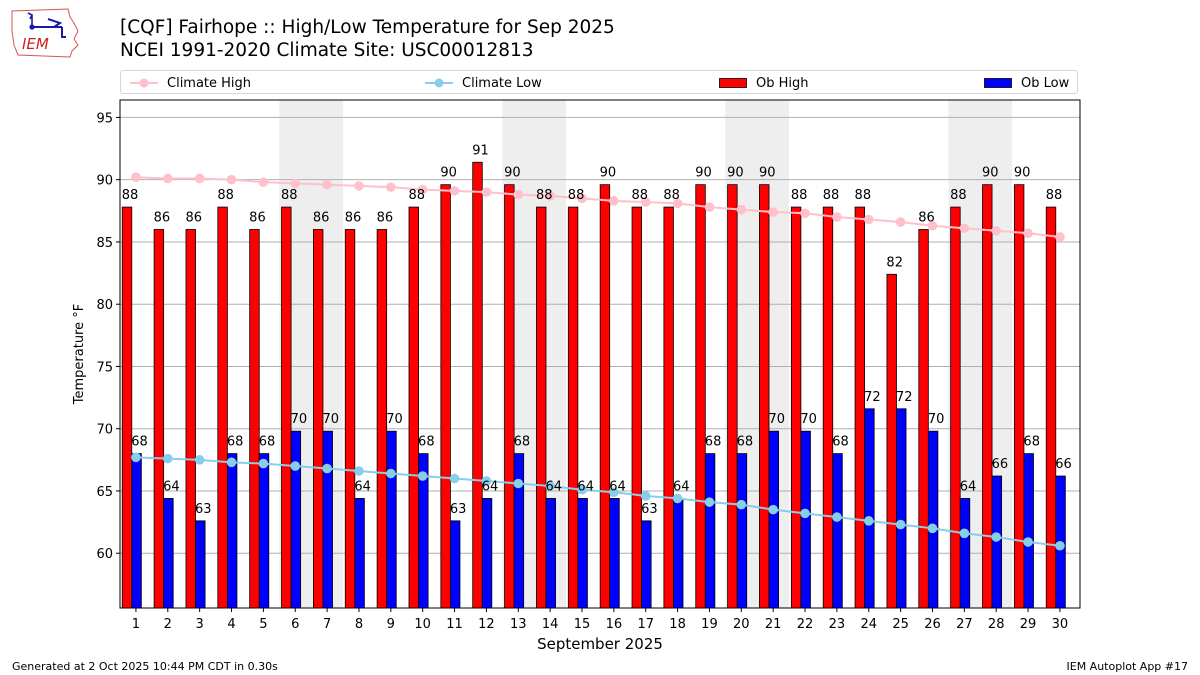 This screenshot has height=675, width=1200. What do you see at coordinates (231, 624) in the screenshot?
I see `x-tick-label: 4` at bounding box center [231, 624].